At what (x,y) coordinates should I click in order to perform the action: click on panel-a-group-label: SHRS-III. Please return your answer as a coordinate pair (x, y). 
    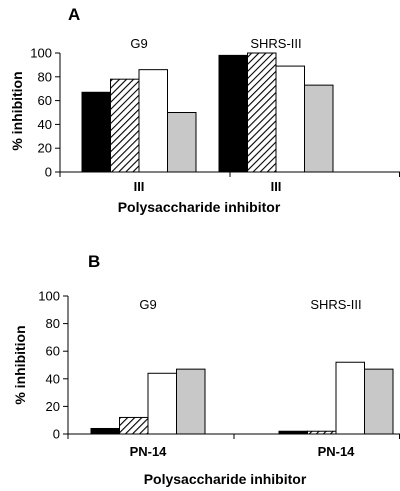
    Looking at the image, I should click on (275, 43).